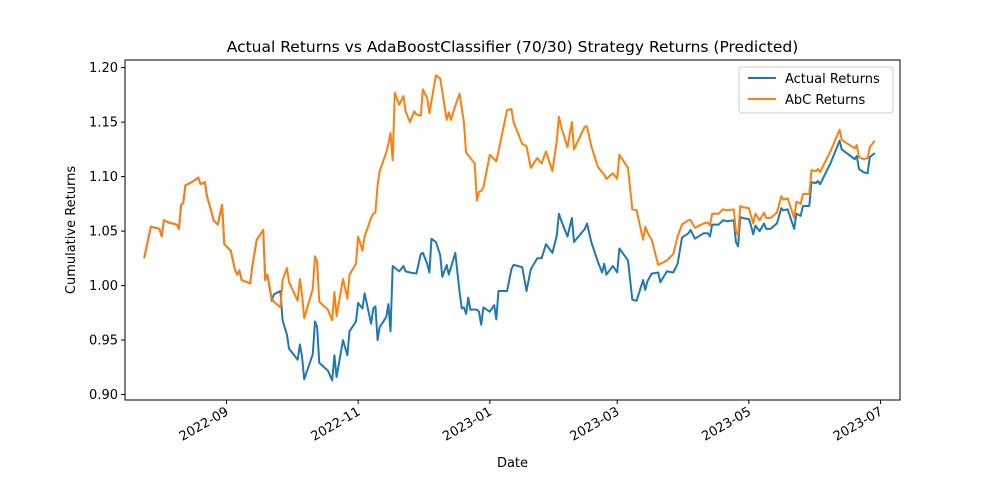  What do you see at coordinates (103, 177) in the screenshot?
I see `y-tick-label: 1.10` at bounding box center [103, 177].